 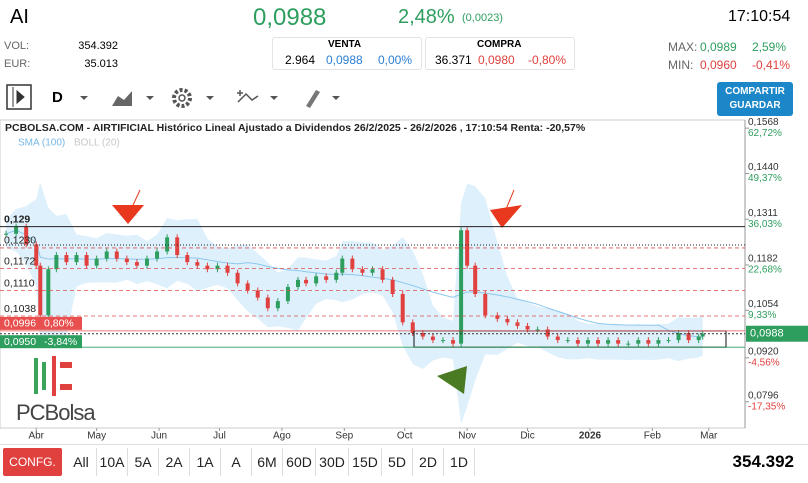 I want to click on range-button: 6M, so click(x=267, y=462).